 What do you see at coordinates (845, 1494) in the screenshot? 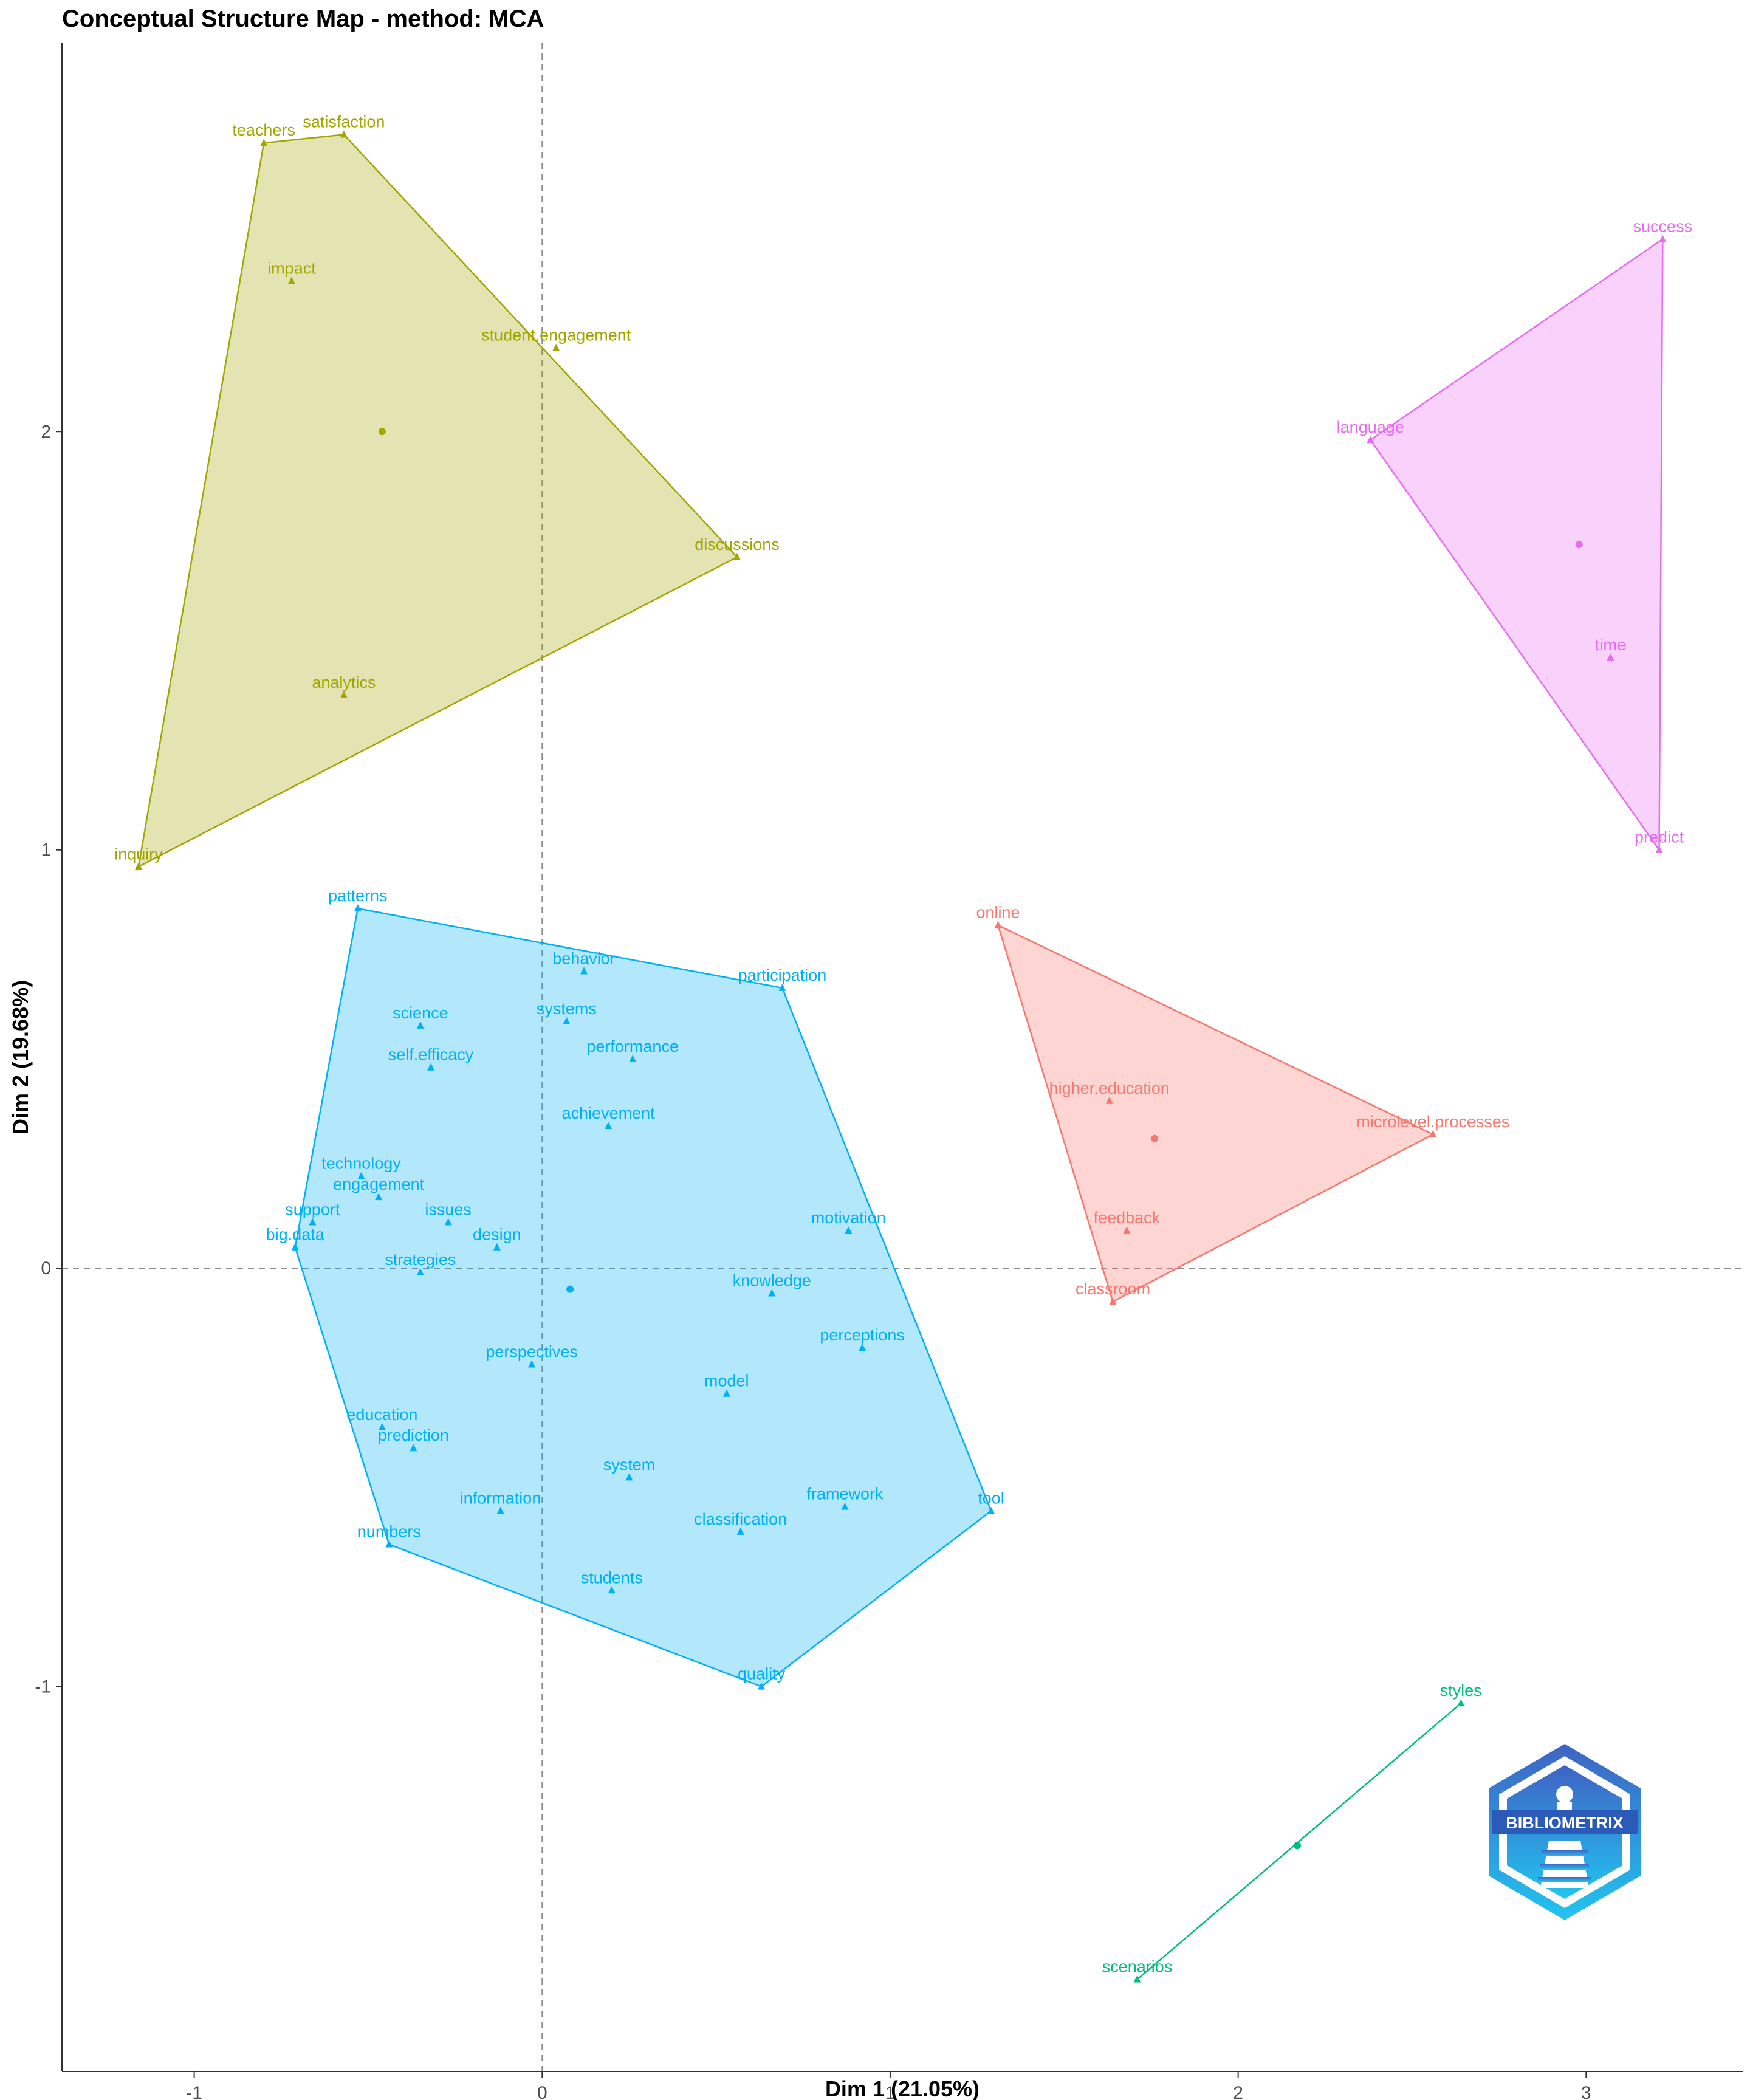
I see `point-label-framework: framework` at bounding box center [845, 1494].